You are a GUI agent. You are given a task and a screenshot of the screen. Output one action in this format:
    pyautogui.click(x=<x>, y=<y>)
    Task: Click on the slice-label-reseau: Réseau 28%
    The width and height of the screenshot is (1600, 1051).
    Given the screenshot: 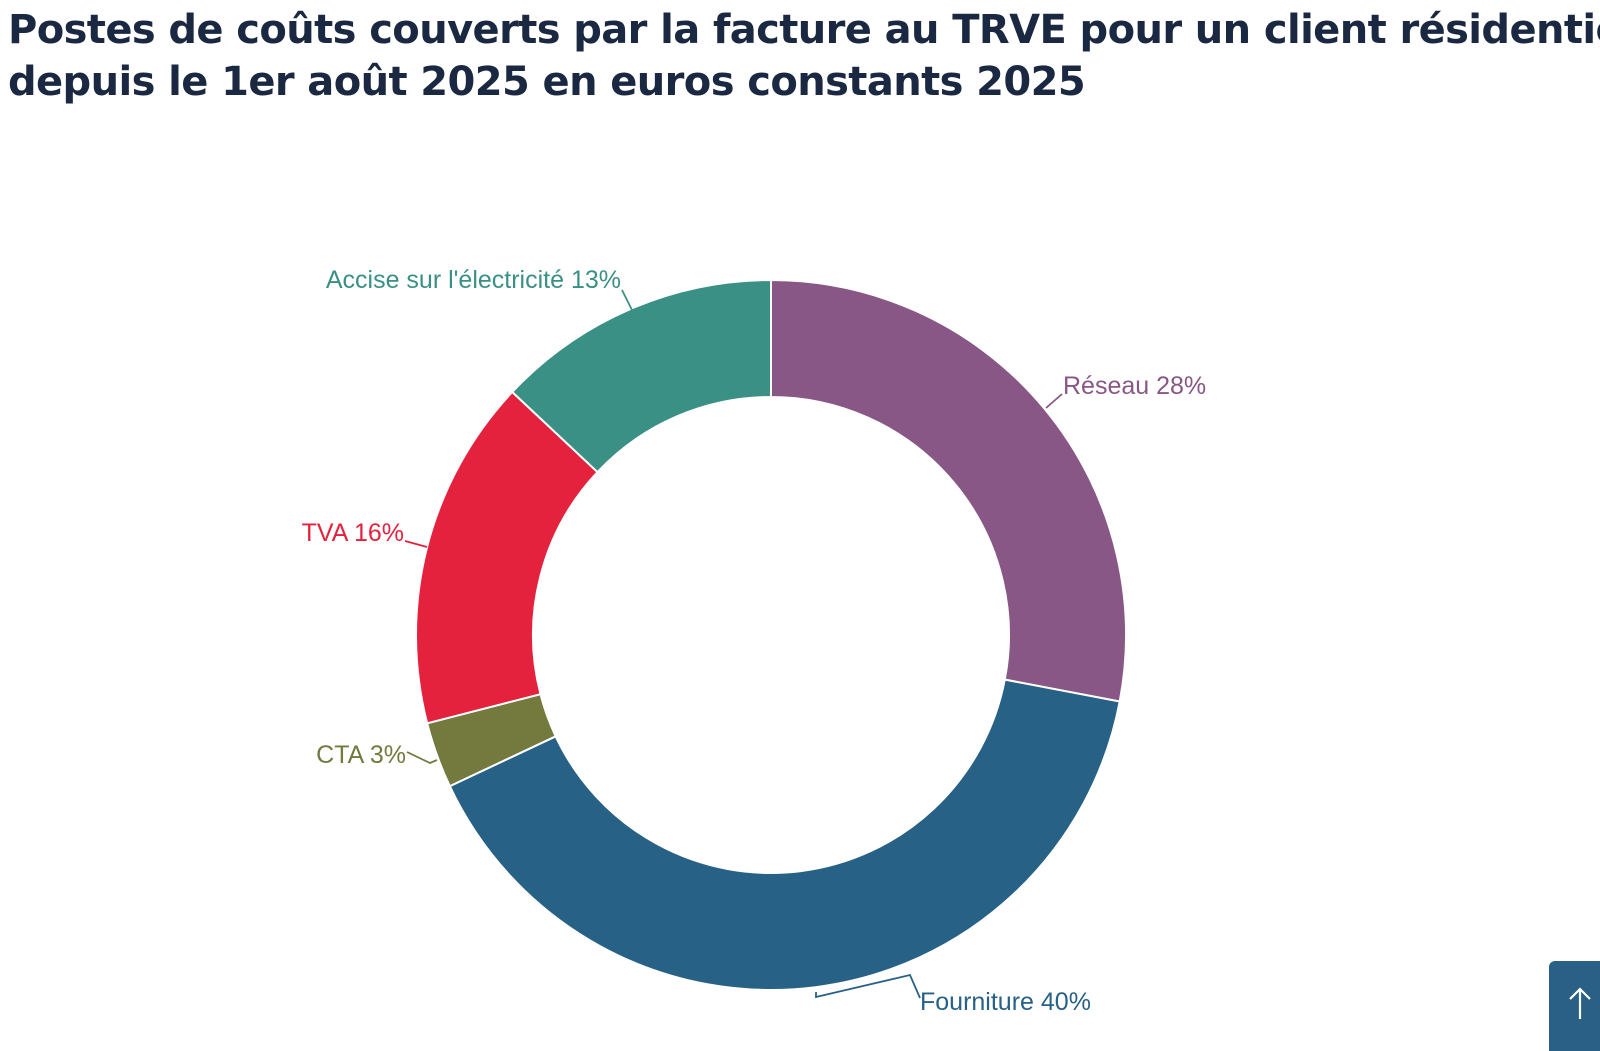 What is the action you would take?
    pyautogui.click(x=1134, y=386)
    